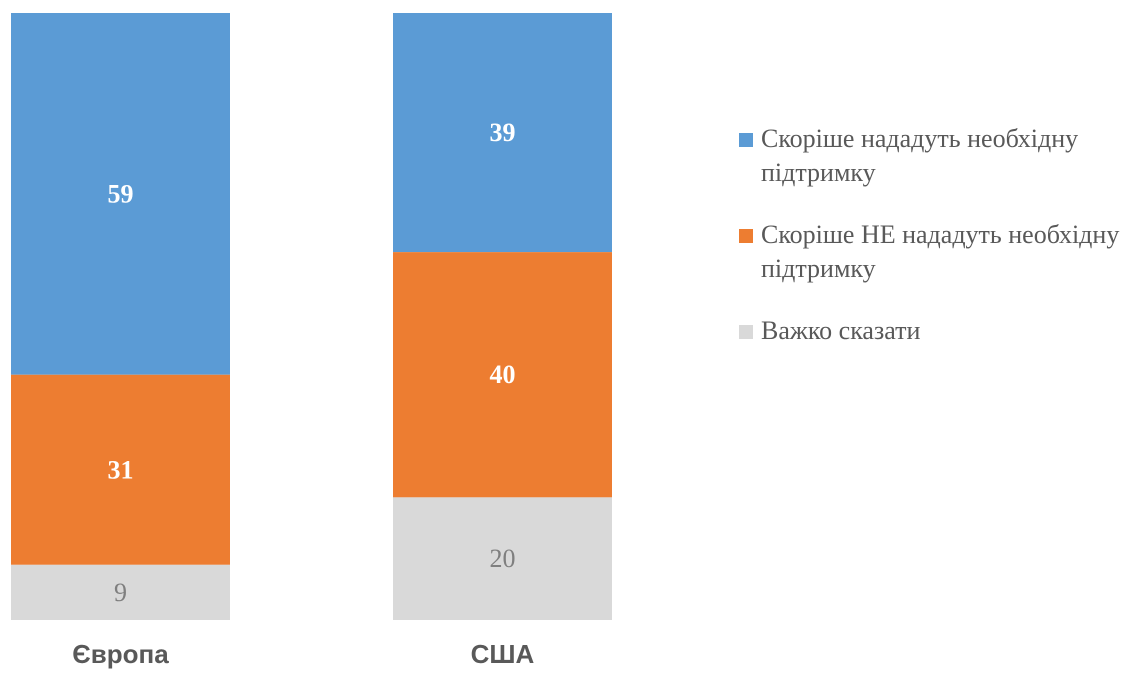 This screenshot has height=683, width=1127. What do you see at coordinates (746, 236) in the screenshot?
I see `legend-swatch-no-support` at bounding box center [746, 236].